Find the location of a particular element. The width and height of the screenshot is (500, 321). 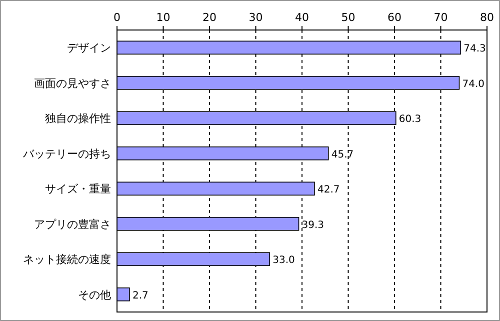

data-label: 74.3 is located at coordinates (475, 49).